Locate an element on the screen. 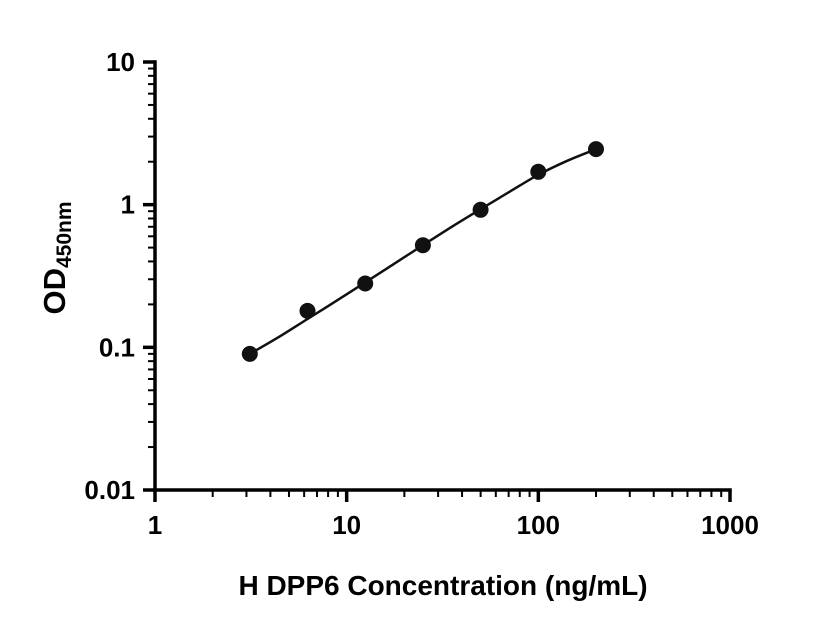  x-tick-label: 1 is located at coordinates (155, 525).